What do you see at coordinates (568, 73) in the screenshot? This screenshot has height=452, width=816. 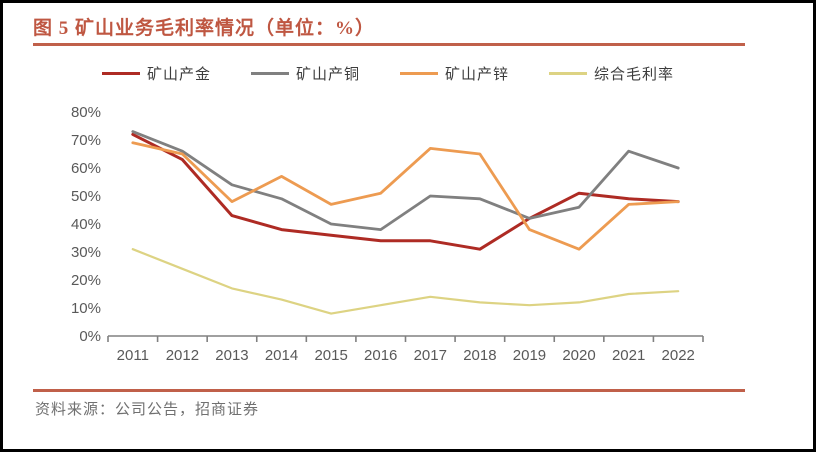 I see `legend-swatch-composite` at bounding box center [568, 73].